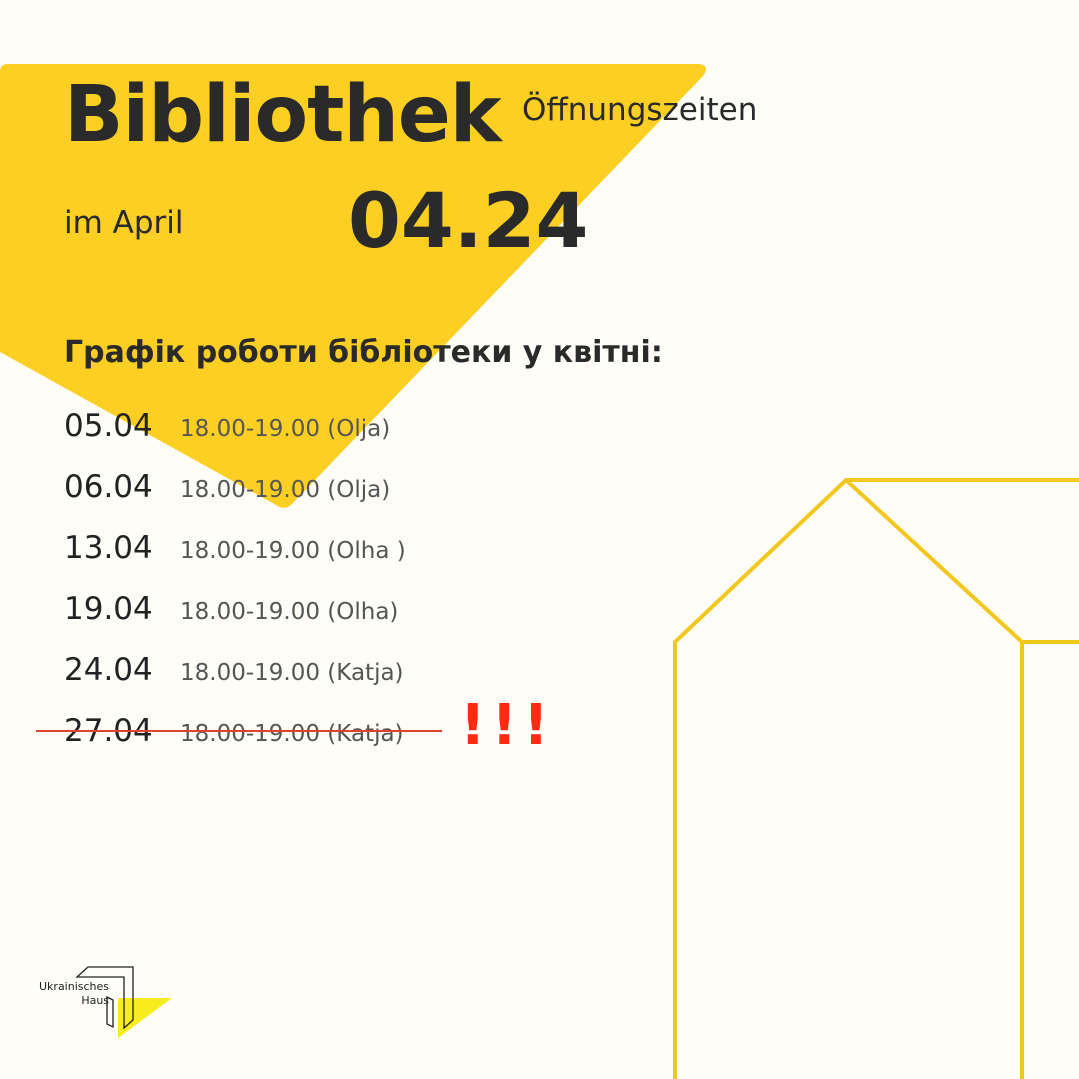  I want to click on row-time: 18.00-19.00 (Olha), so click(289, 612).